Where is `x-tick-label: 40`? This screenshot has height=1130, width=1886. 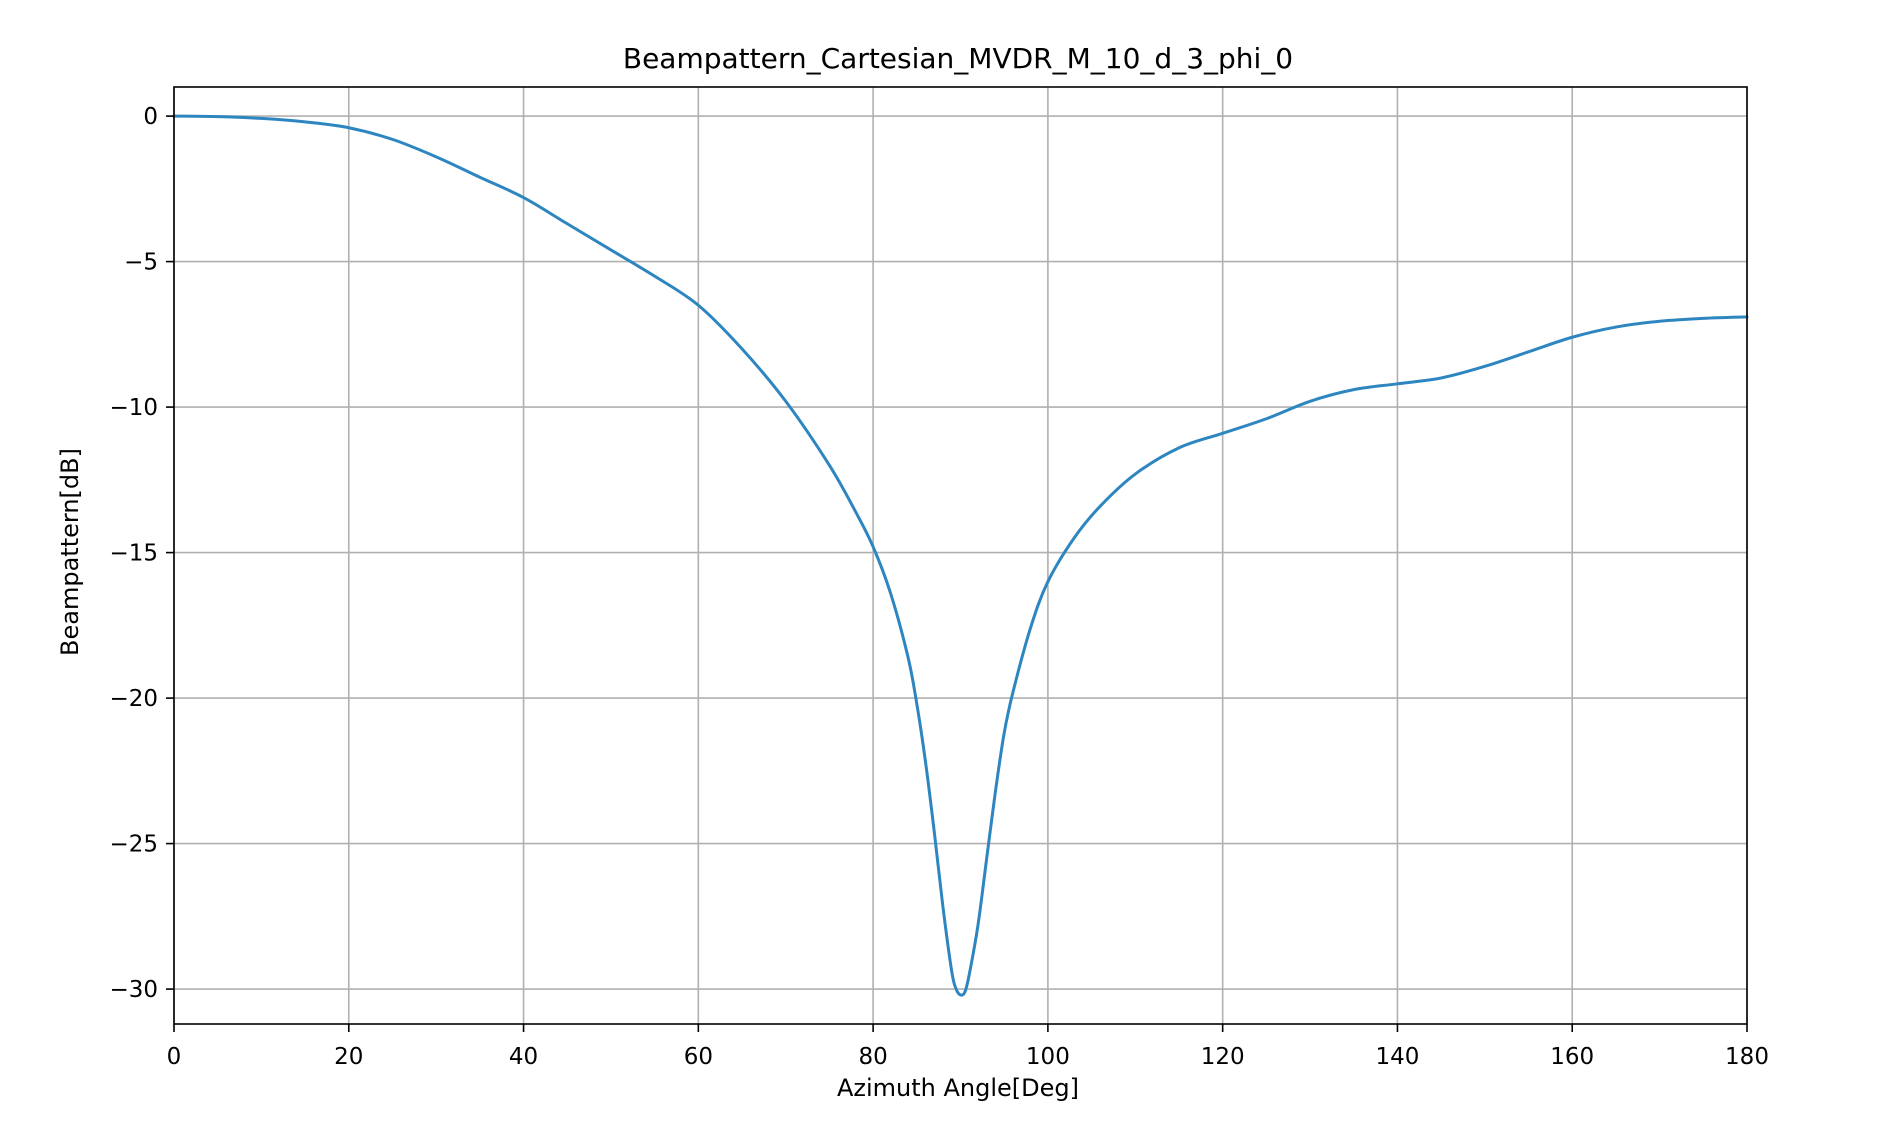
x-tick-label: 40 is located at coordinates (523, 1057).